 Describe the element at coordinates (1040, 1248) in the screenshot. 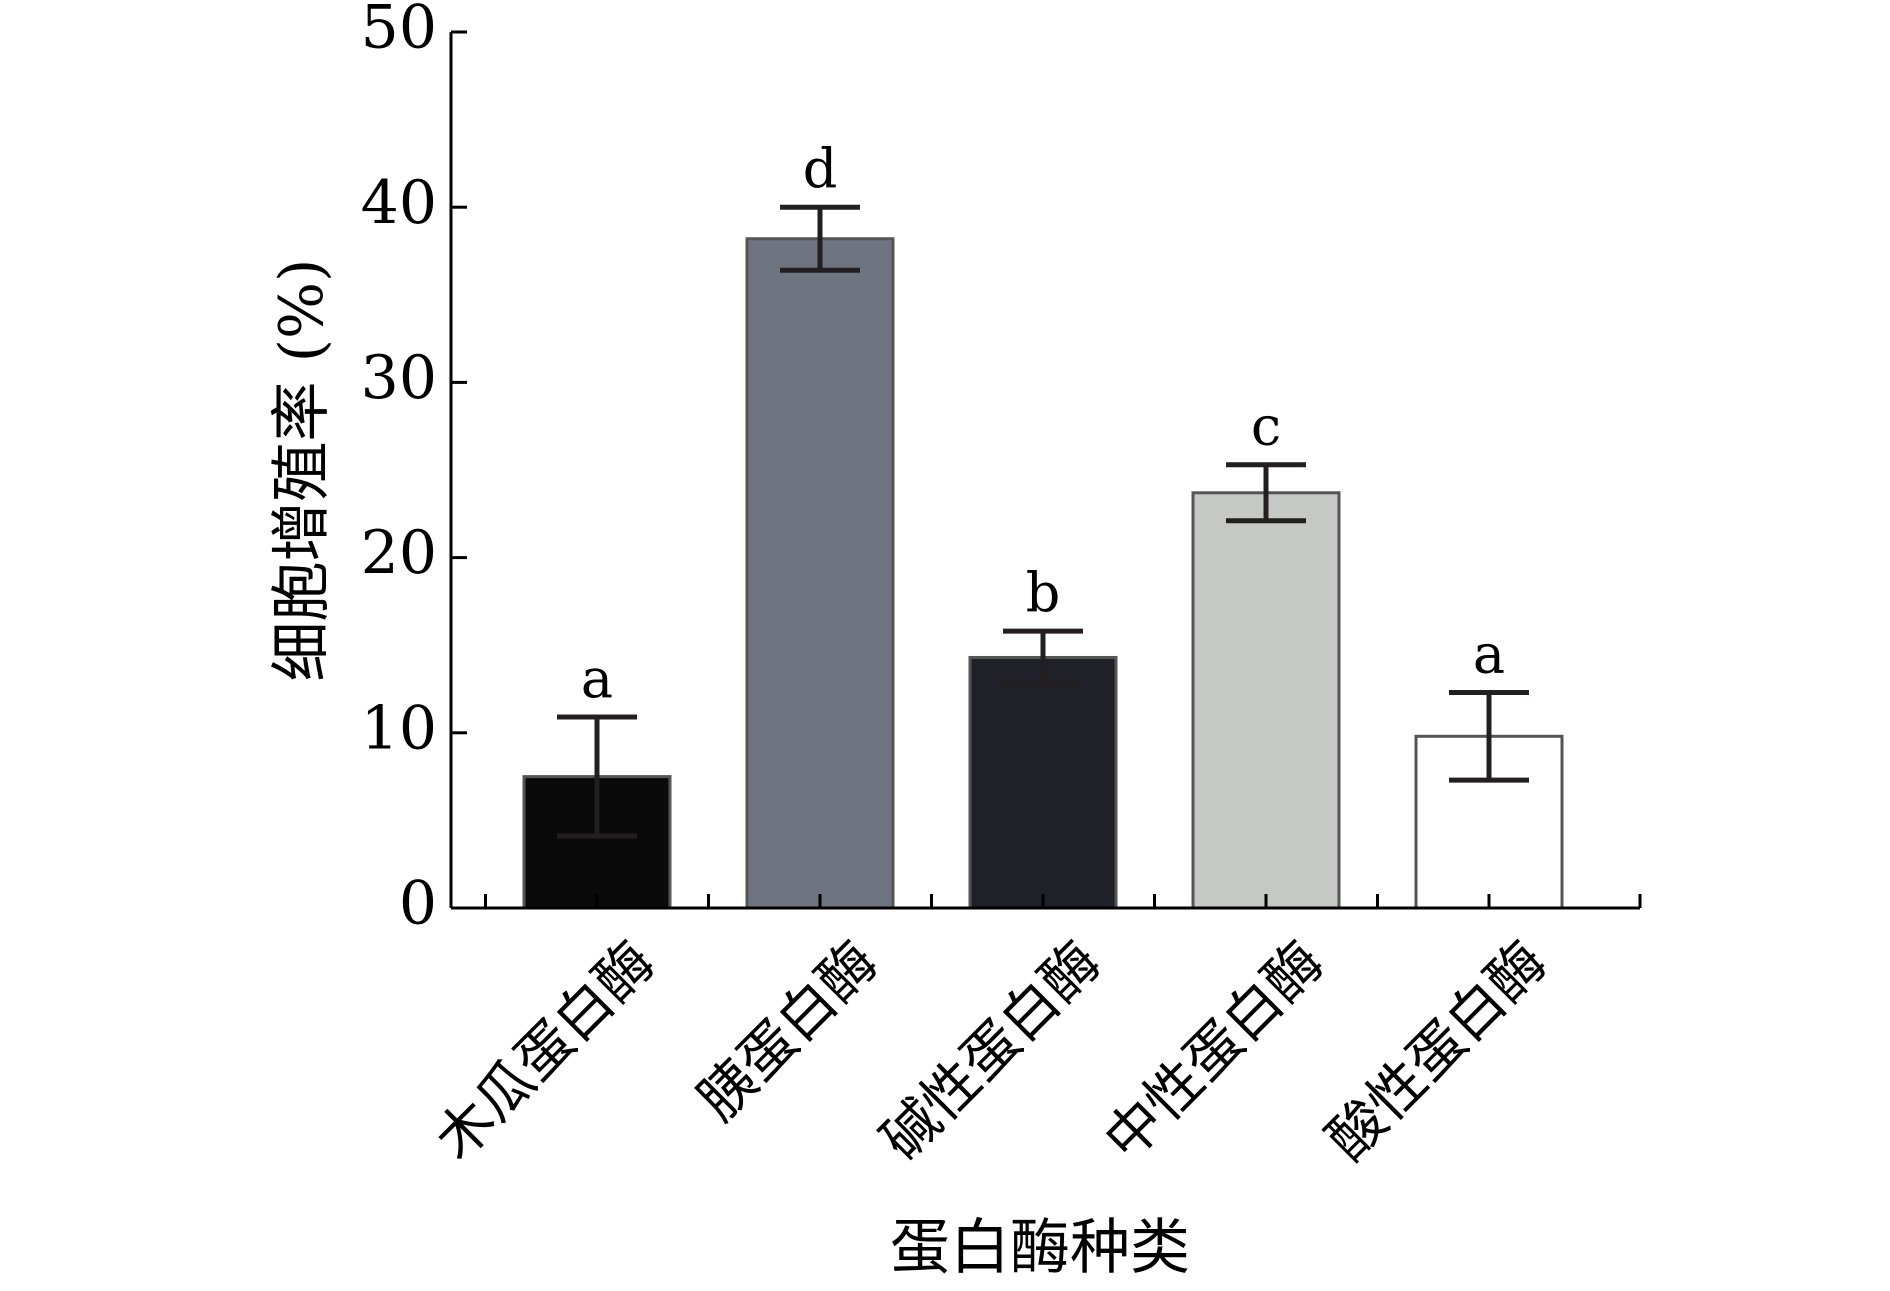

I see `x-axis-title: 蛋白酶种类` at that location.